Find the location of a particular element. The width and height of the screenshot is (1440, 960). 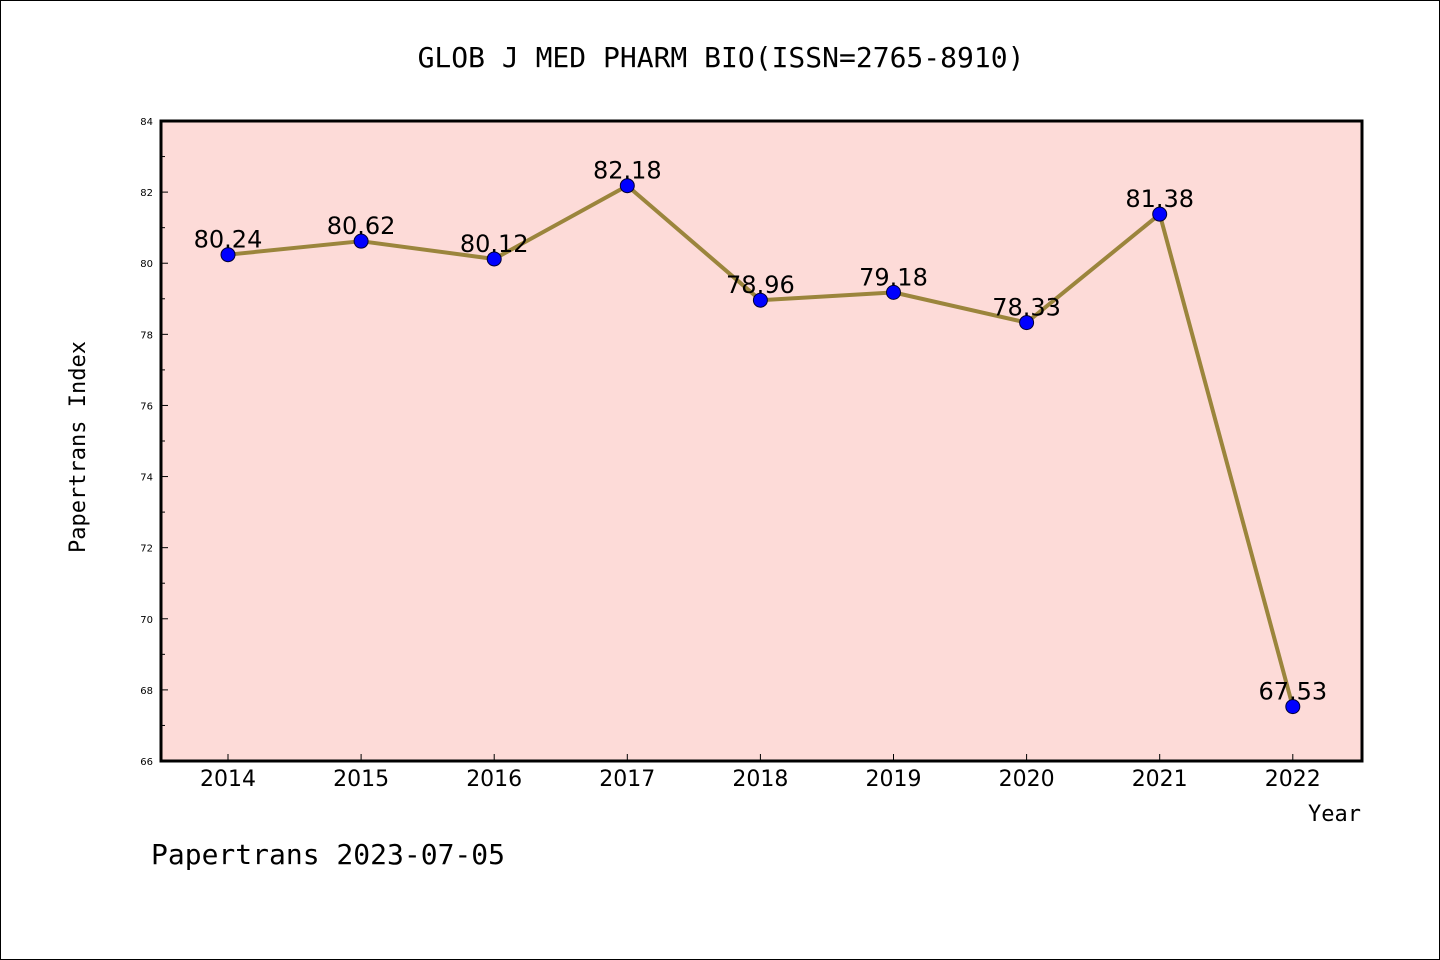

y-tick-label: 82 is located at coordinates (146, 193).